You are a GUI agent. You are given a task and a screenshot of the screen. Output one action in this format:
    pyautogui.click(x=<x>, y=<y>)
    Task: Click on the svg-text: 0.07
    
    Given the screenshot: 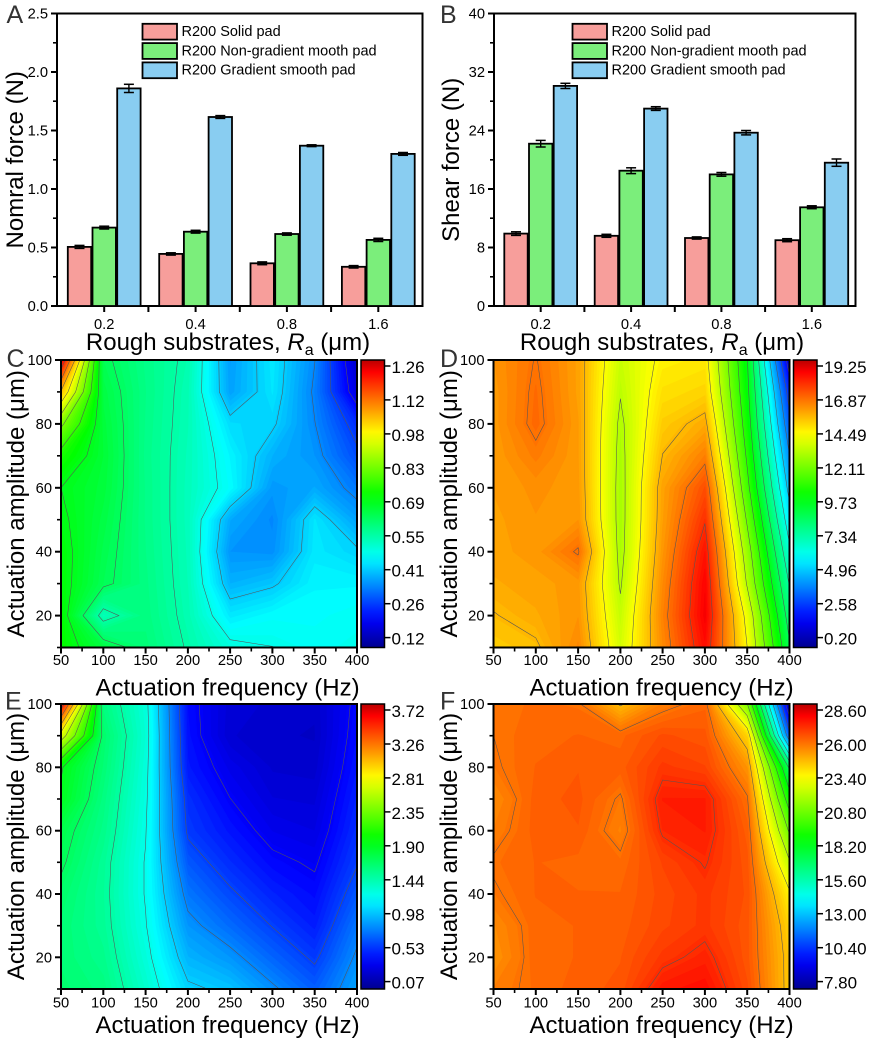 What is the action you would take?
    pyautogui.click(x=408, y=983)
    